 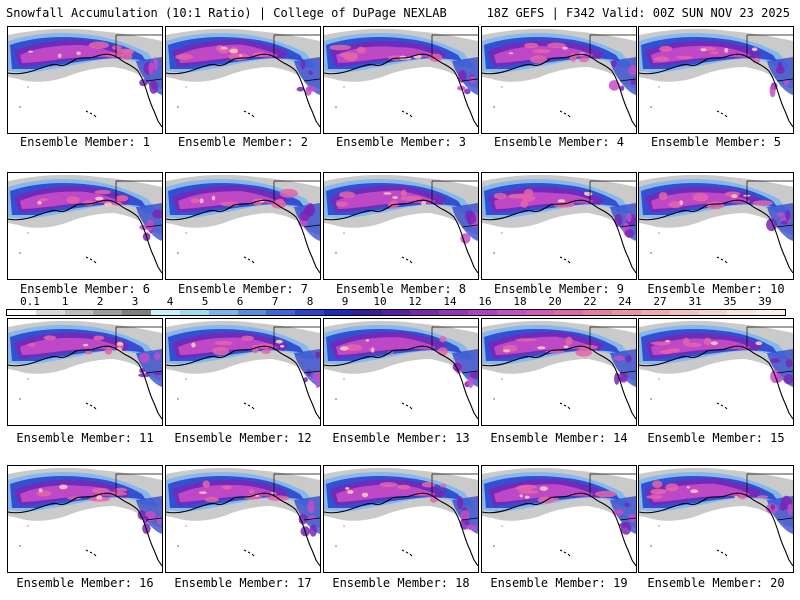 I want to click on colorbar-tick-label: 8, so click(x=310, y=301).